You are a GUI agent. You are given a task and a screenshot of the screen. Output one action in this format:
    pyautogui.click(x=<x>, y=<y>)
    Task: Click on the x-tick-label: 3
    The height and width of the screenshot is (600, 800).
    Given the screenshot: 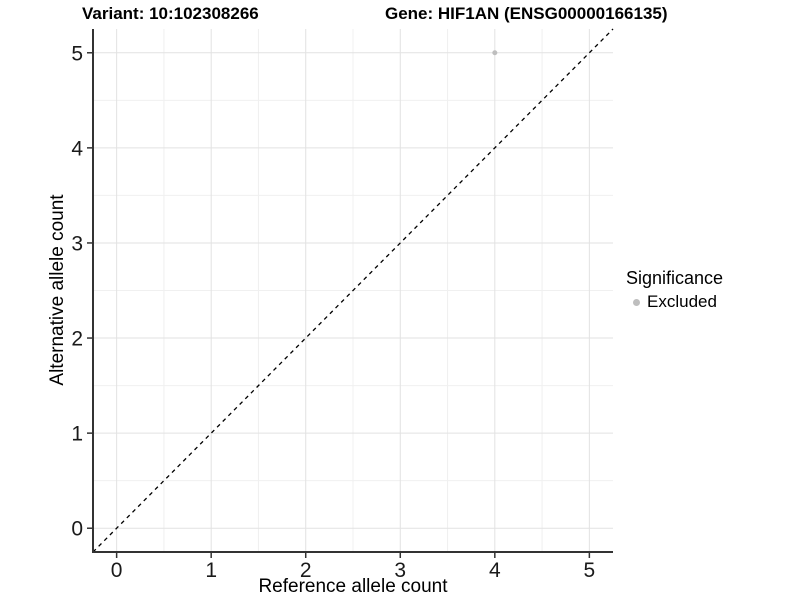 What is the action you would take?
    pyautogui.click(x=400, y=570)
    